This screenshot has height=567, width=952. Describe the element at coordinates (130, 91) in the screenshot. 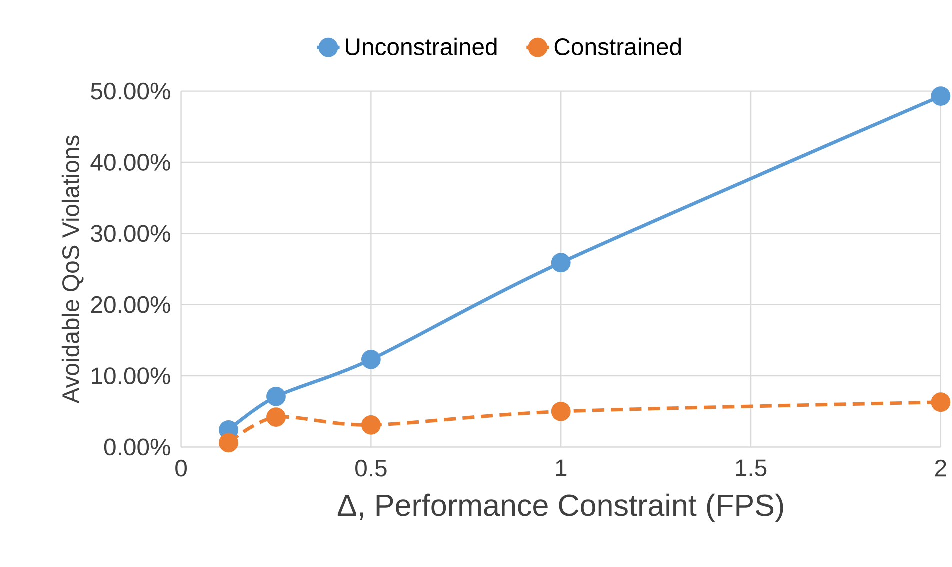

I see `y-tick-label: 50.00%` at that location.